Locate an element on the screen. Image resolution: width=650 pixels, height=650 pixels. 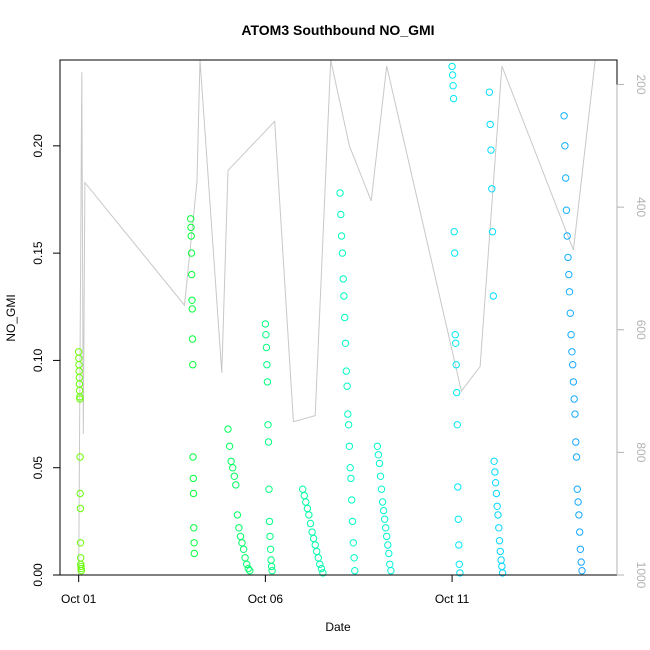
y-tick-label: 0.05 is located at coordinates (38, 468).